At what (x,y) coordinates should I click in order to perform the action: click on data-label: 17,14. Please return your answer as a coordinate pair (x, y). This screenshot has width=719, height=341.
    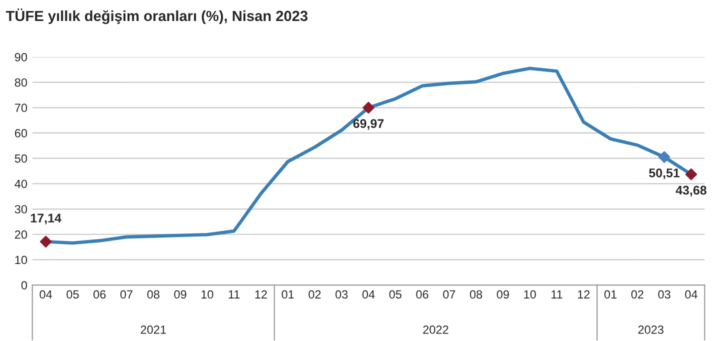
    Looking at the image, I should click on (46, 219).